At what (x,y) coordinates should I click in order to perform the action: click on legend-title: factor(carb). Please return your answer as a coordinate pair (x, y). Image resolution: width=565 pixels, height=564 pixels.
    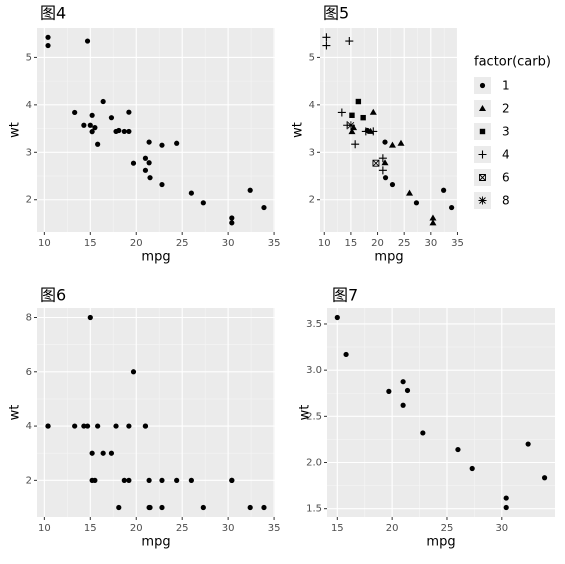
    Looking at the image, I should click on (512, 62).